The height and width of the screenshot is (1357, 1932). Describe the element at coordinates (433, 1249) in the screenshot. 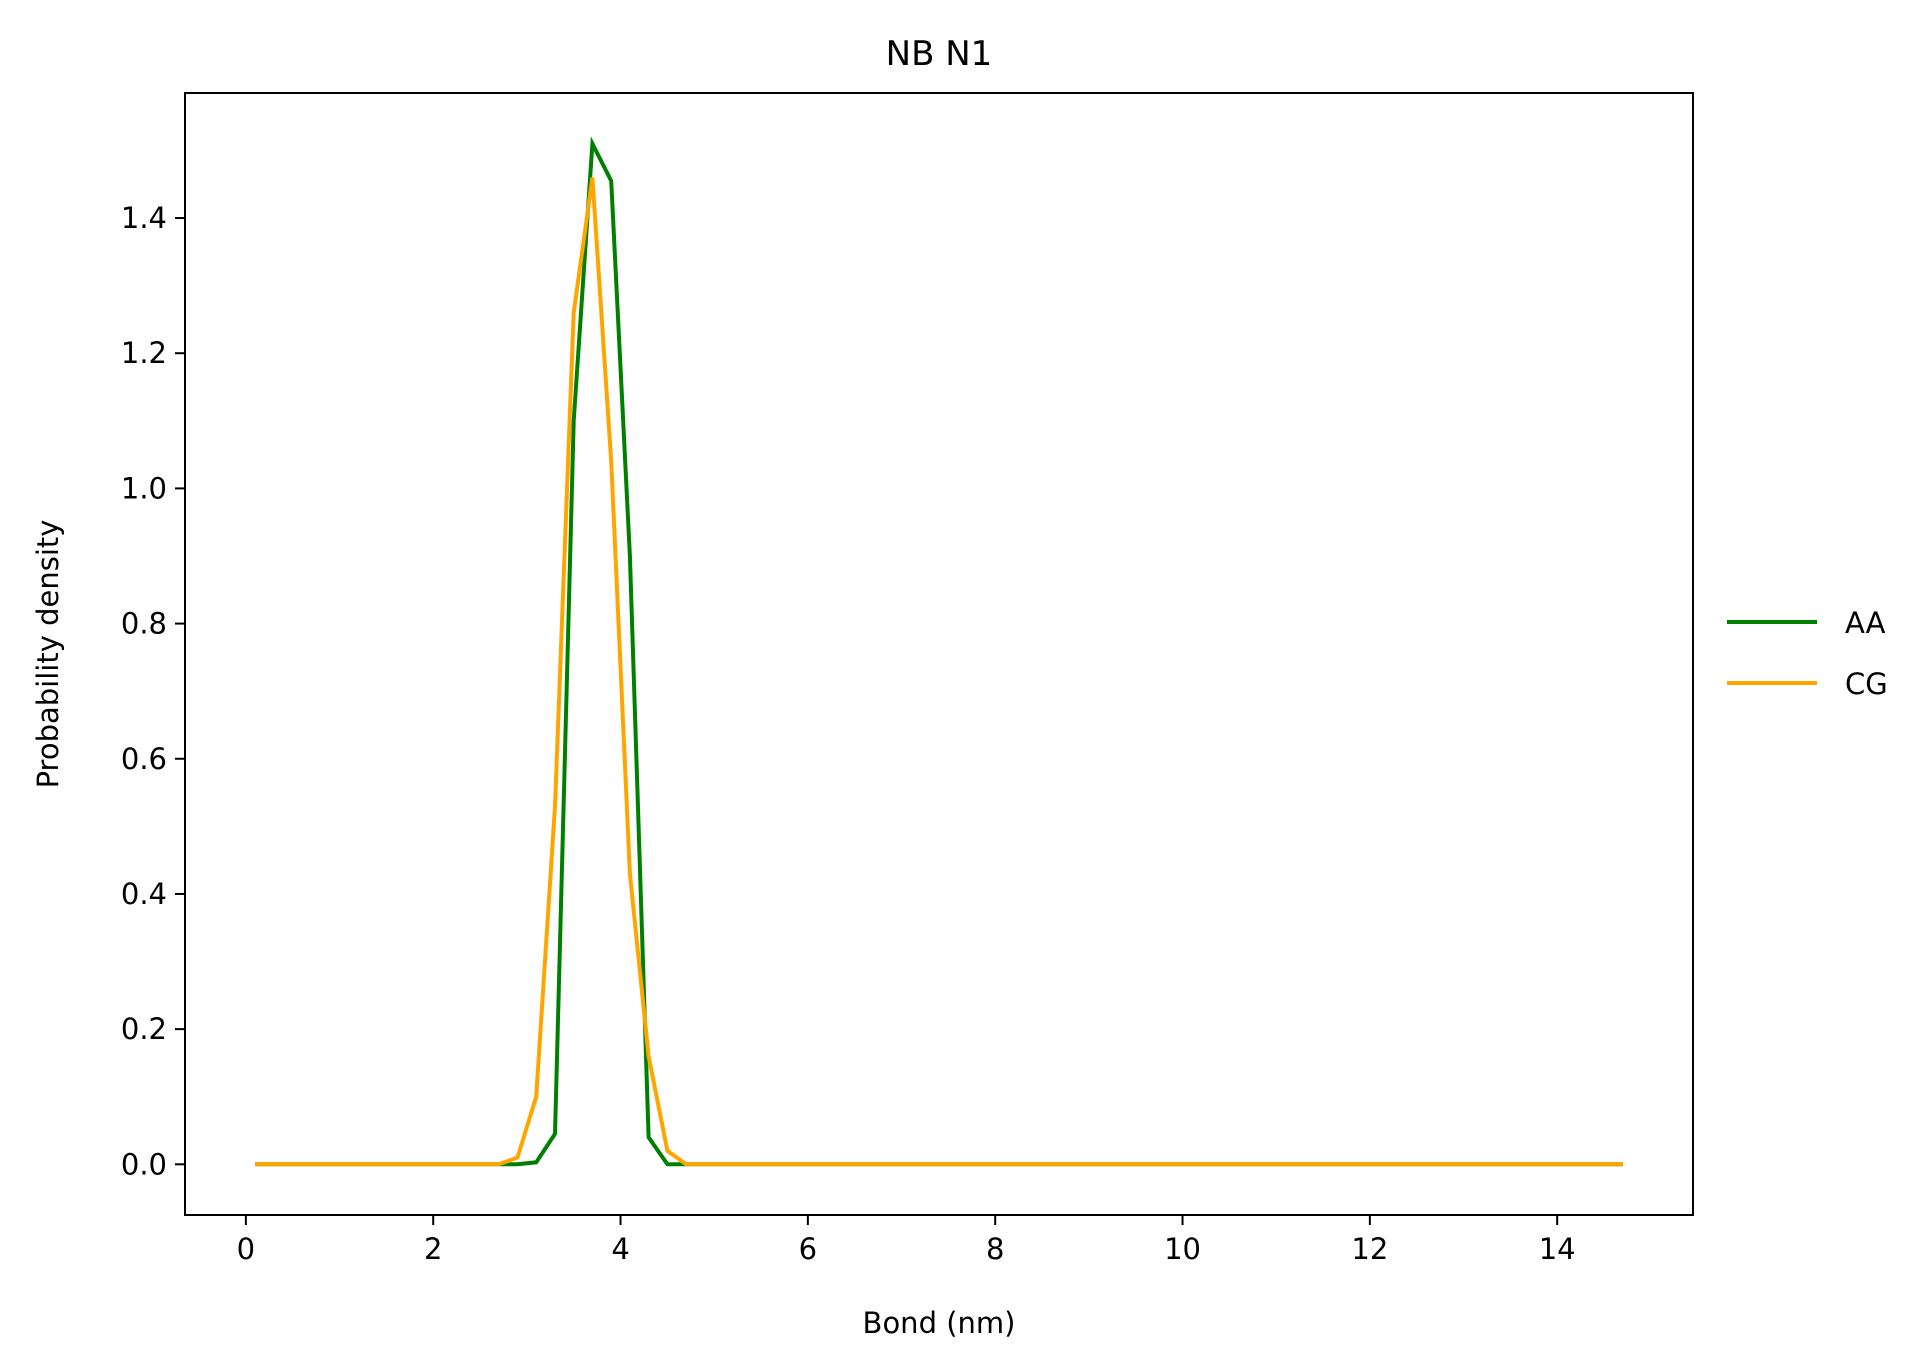

I see `x-tick-label: 2` at that location.